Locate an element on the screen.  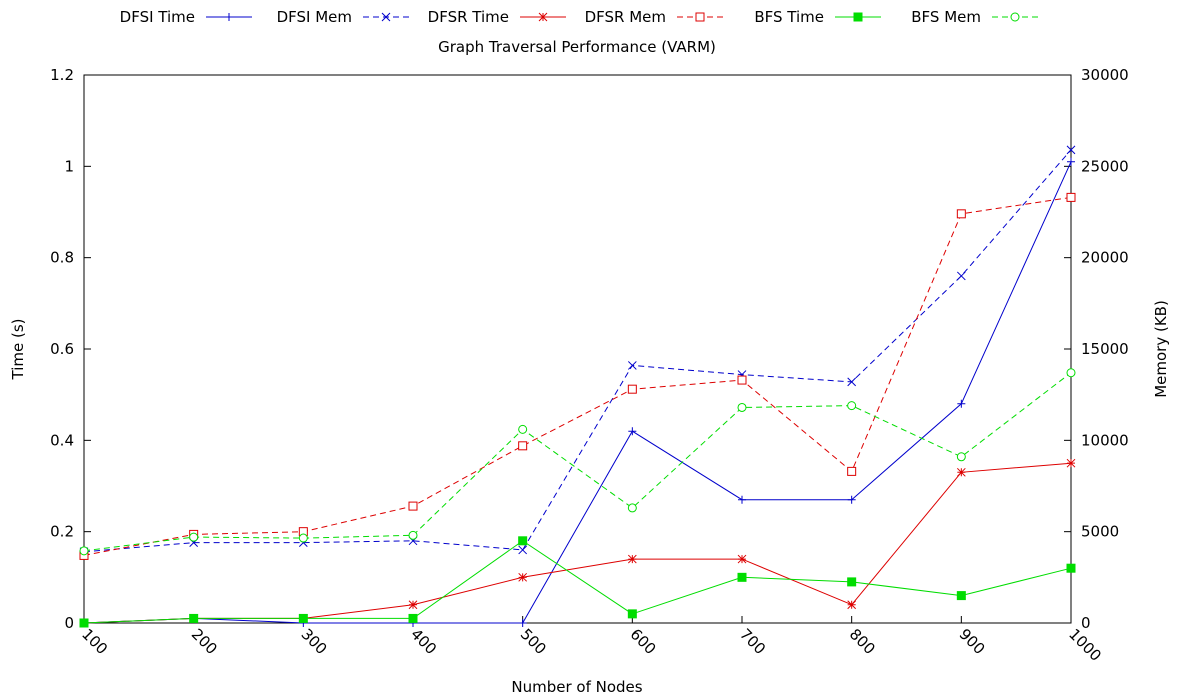
legend-label: DFSI Mem is located at coordinates (314, 17).